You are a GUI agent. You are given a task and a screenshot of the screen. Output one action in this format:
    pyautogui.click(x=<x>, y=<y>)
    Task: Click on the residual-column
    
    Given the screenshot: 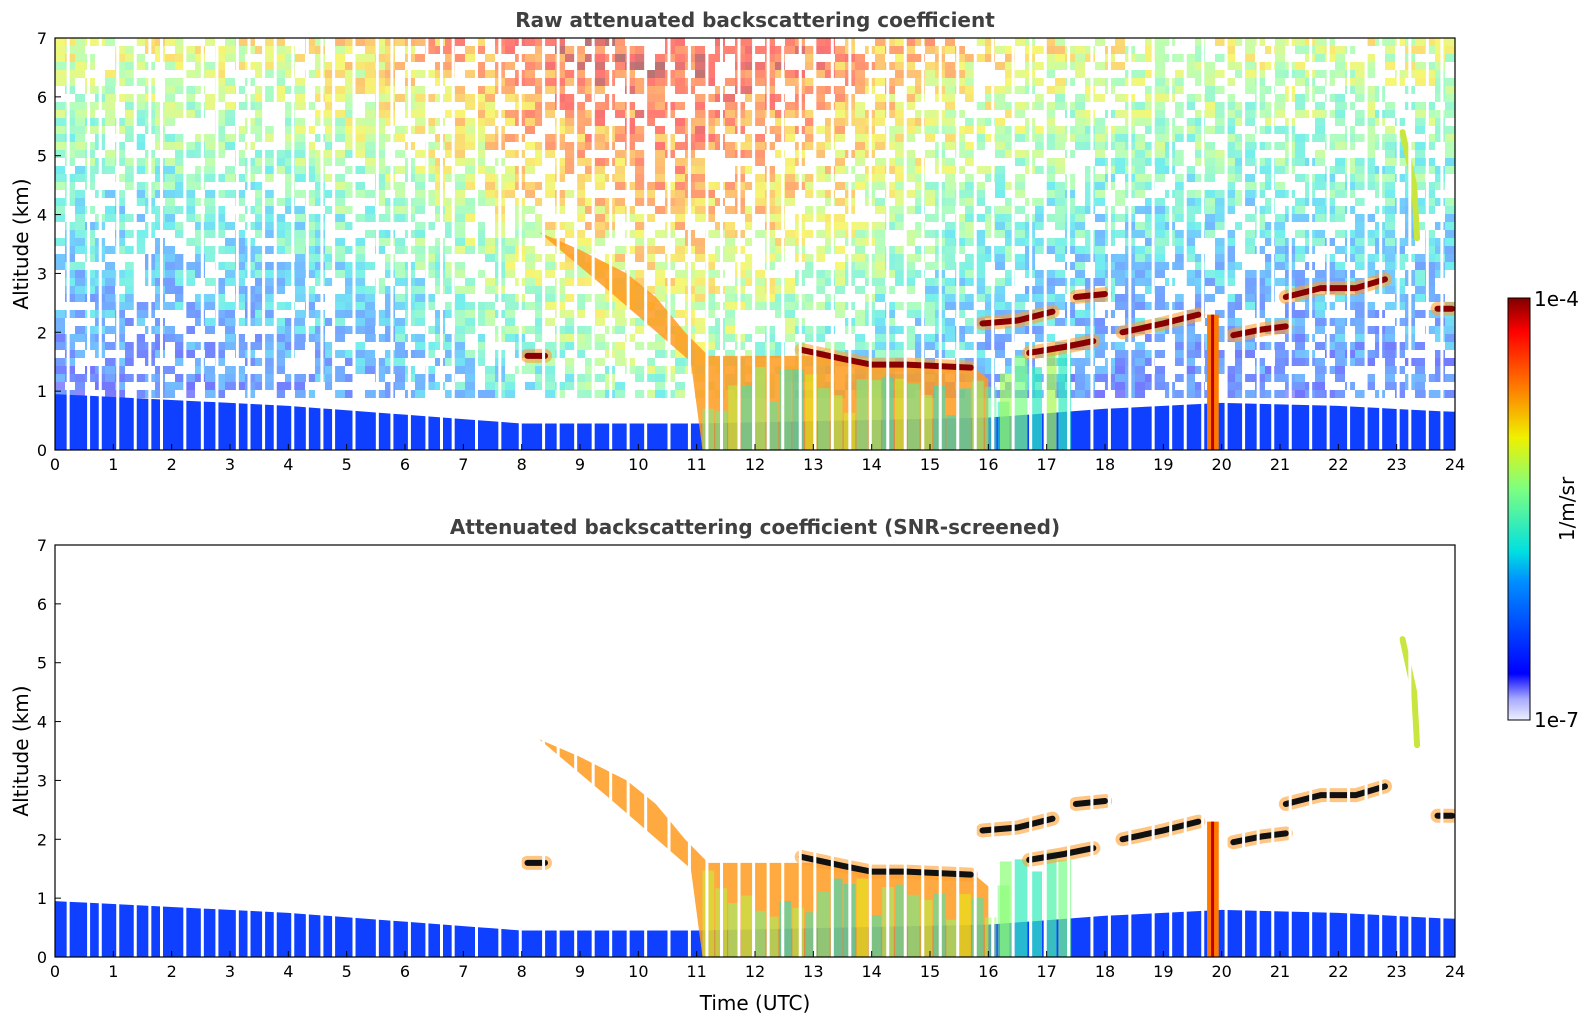 What is the action you would take?
    pyautogui.click(x=1006, y=411)
    